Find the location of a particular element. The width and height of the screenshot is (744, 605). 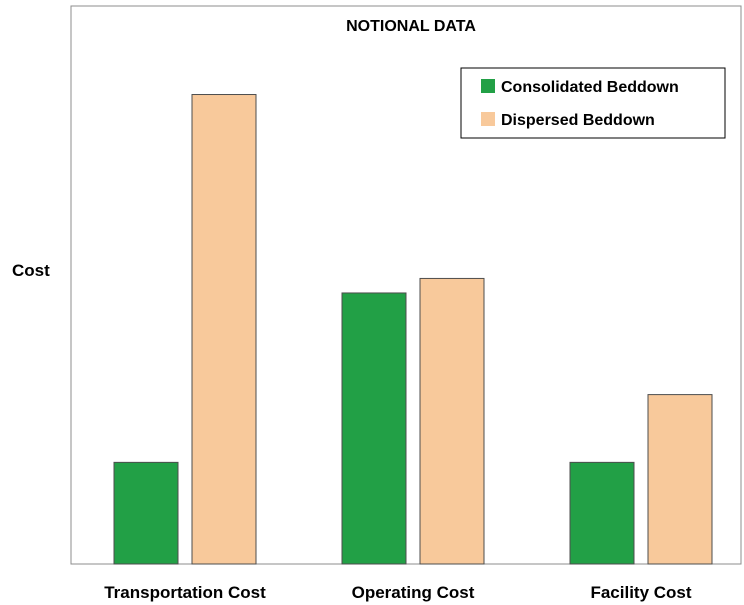

chart-title: NOTIONAL DATA is located at coordinates (411, 26).